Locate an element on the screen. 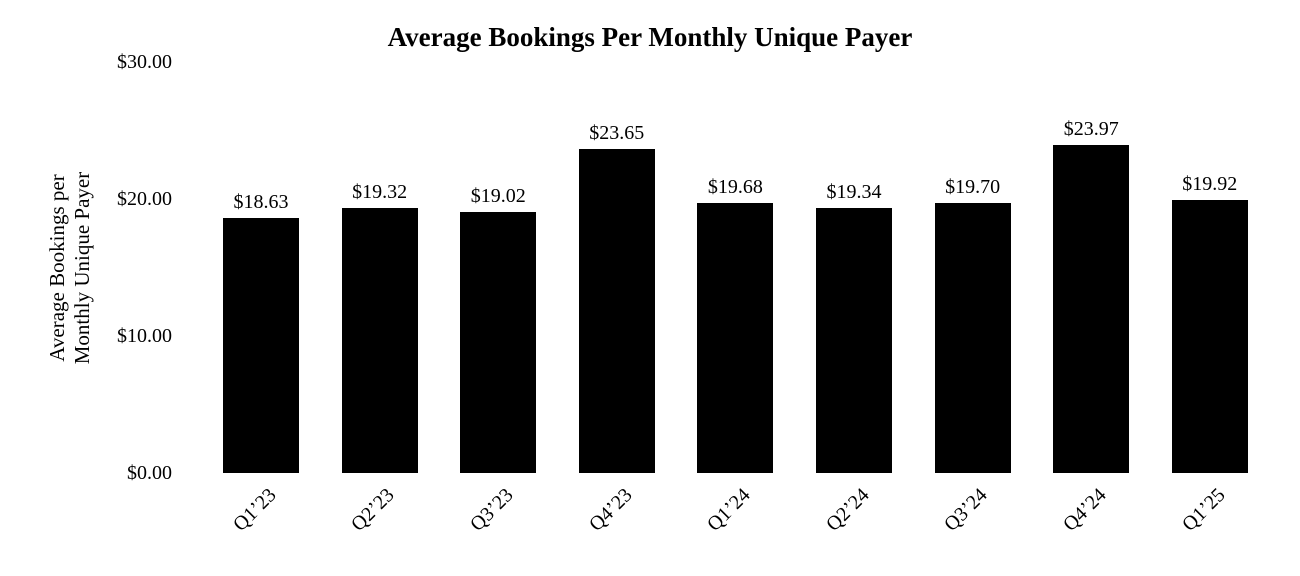 The width and height of the screenshot is (1300, 576). x-tick-text: Q2’24 is located at coordinates (847, 510).